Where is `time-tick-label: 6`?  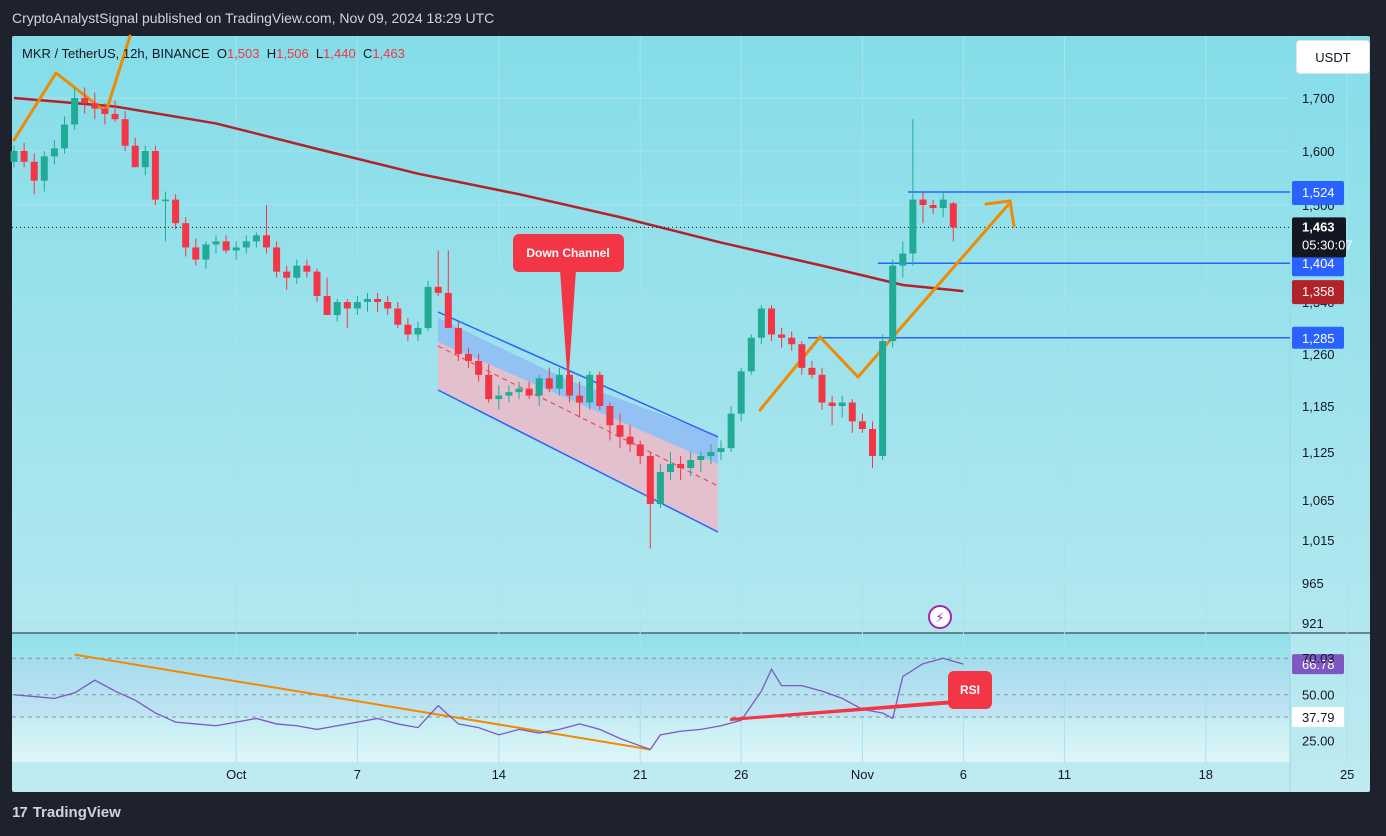
time-tick-label: 6 is located at coordinates (963, 774).